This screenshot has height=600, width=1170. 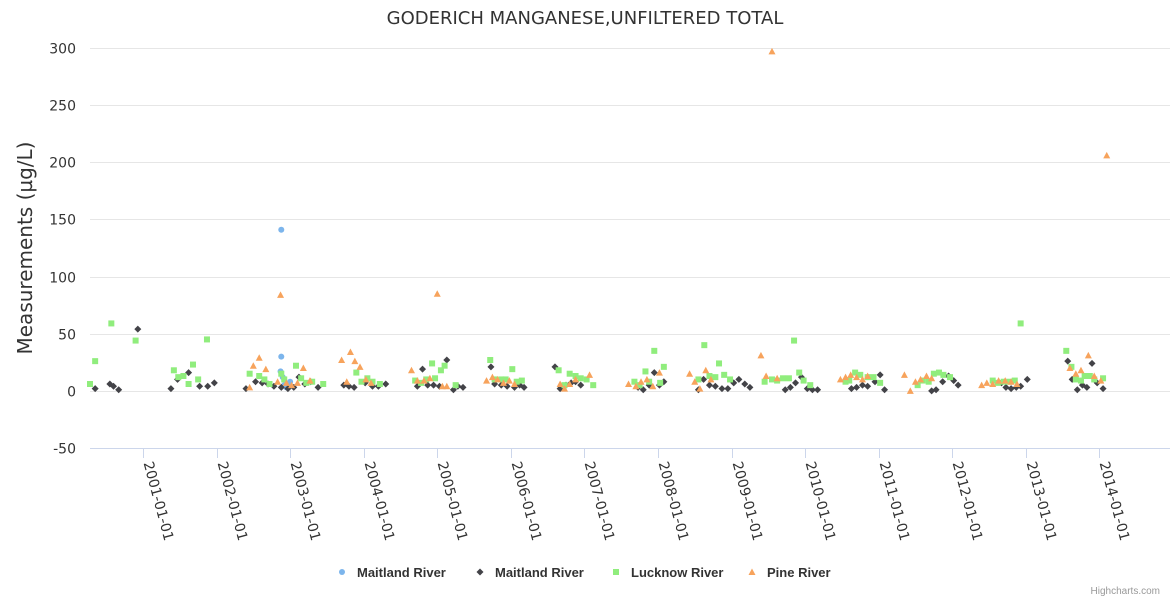 What do you see at coordinates (530, 572) in the screenshot?
I see `legend-item: Maitland River` at bounding box center [530, 572].